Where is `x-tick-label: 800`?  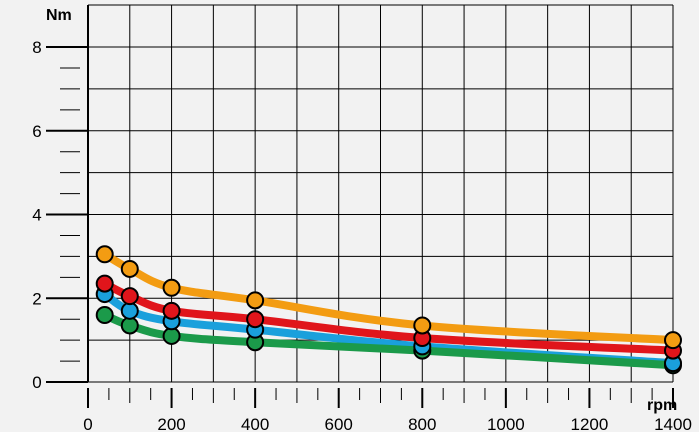 x-tick-label: 800 is located at coordinates (422, 423).